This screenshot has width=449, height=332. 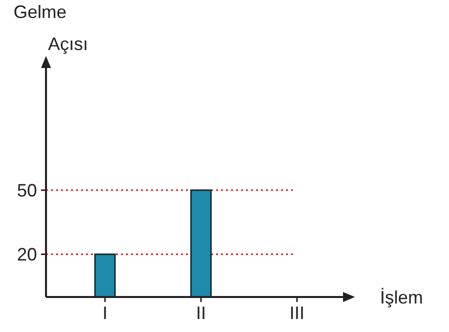 I want to click on y-tick-label: 50, so click(x=26, y=190).